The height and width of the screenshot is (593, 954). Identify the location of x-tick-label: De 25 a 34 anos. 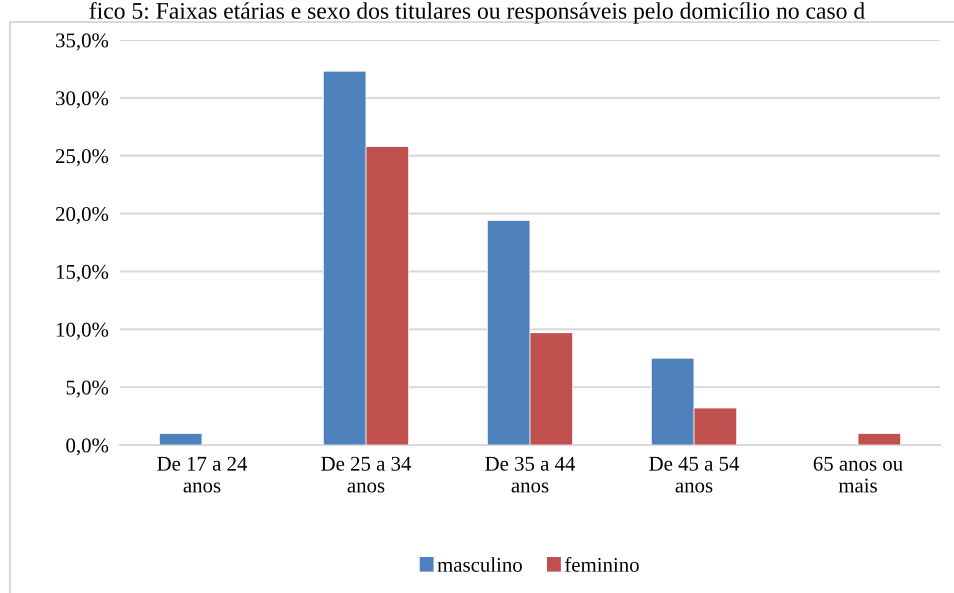
(366, 474).